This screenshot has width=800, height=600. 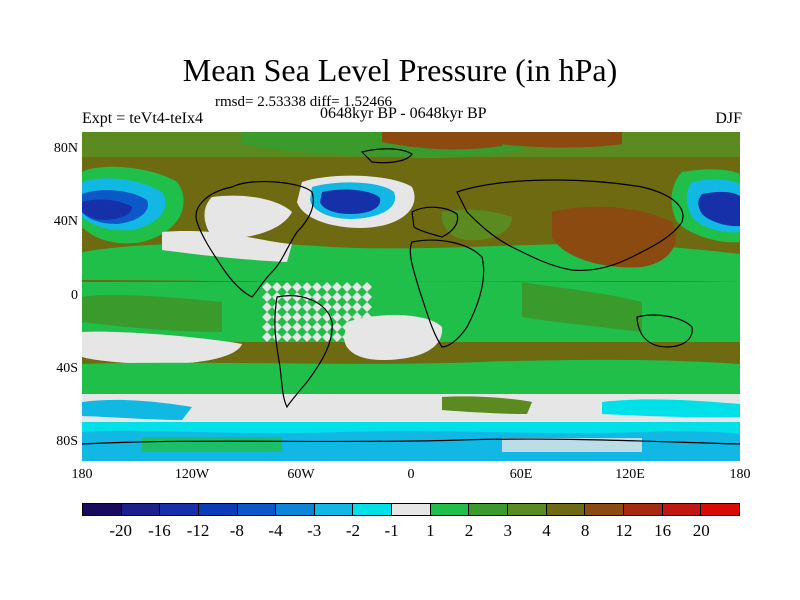 I want to click on colorbar-label: -8, so click(x=236, y=530).